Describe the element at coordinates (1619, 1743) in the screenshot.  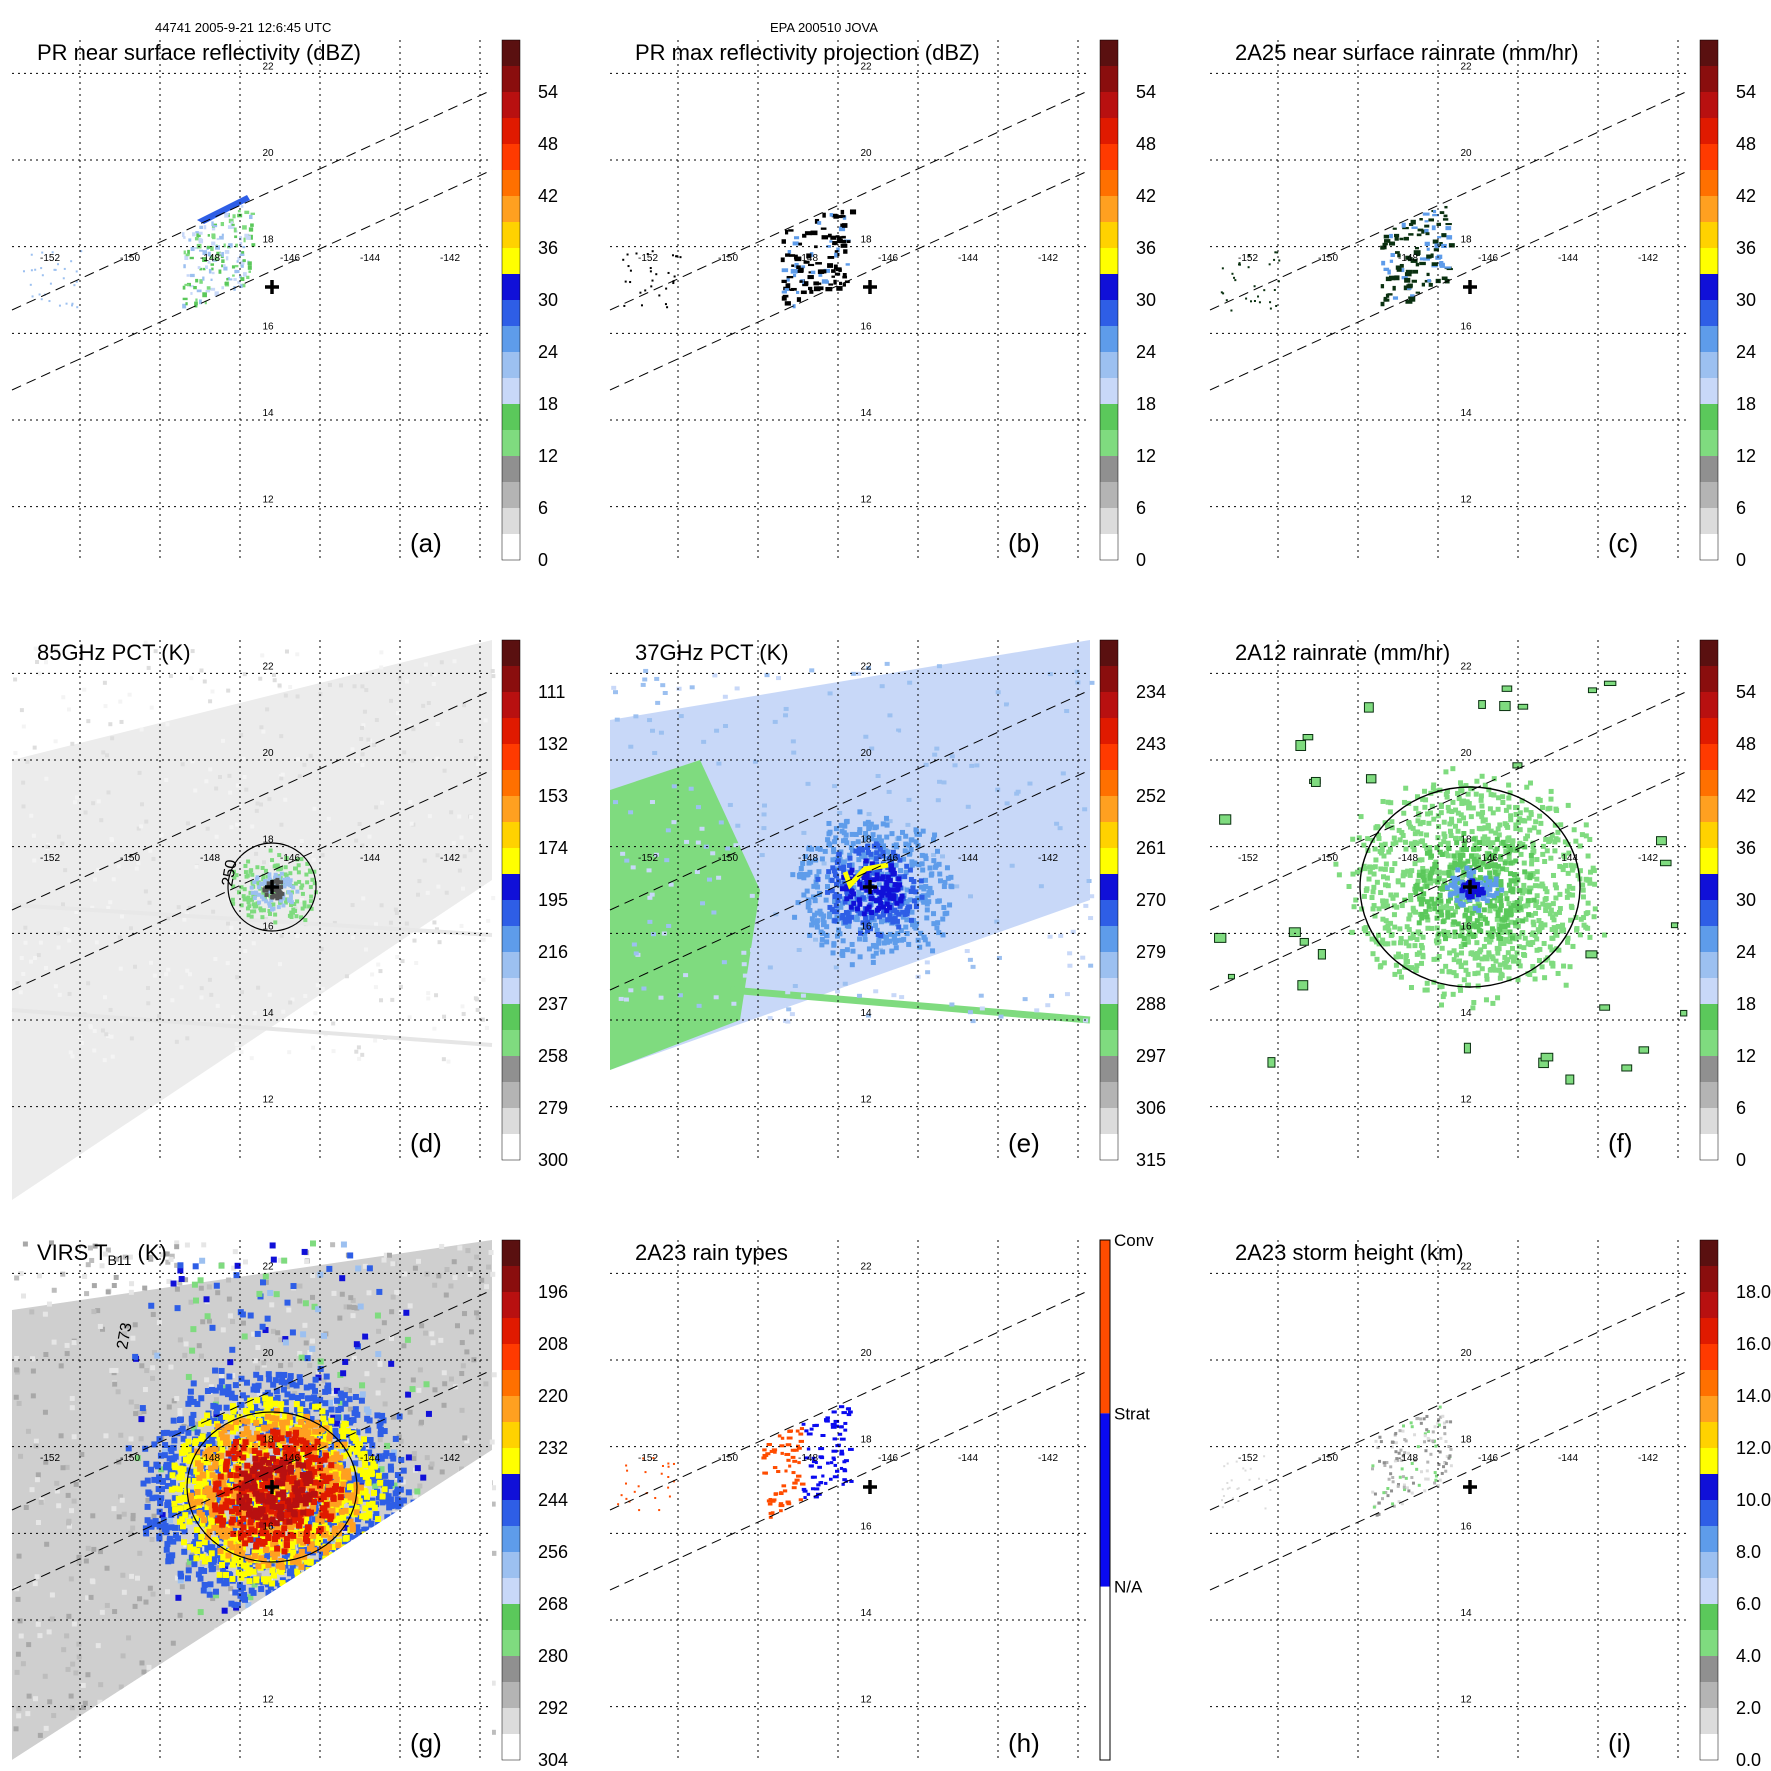
I see `panel-label-i: (i)` at that location.